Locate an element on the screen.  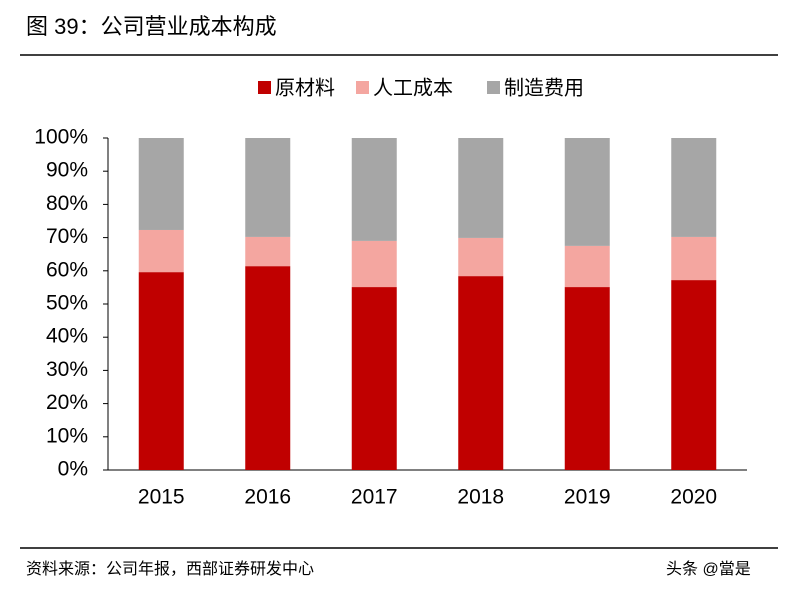
legend-label: 原材料 is located at coordinates (305, 87).